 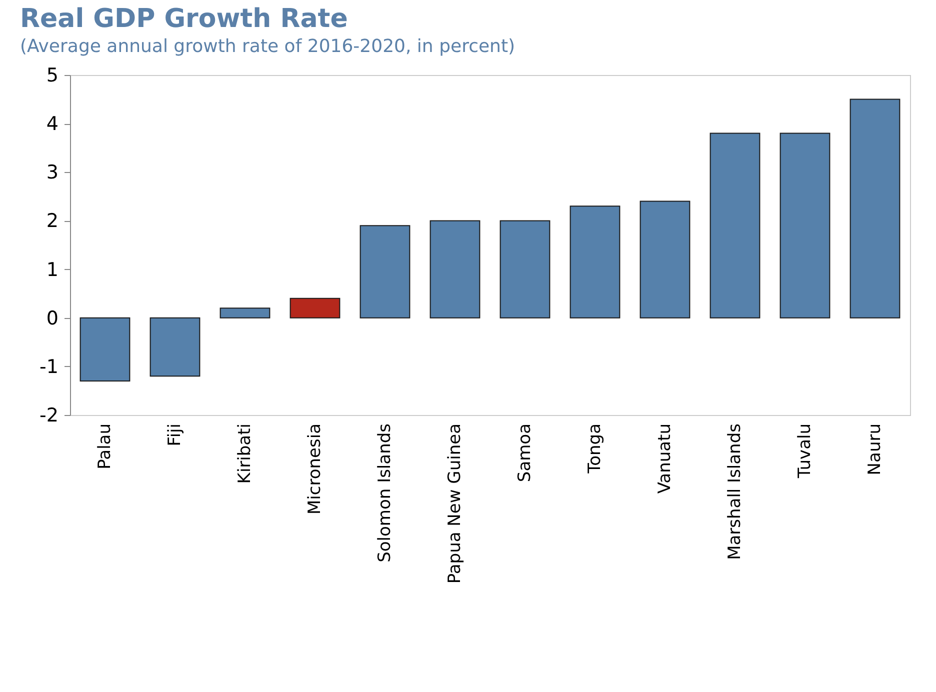 I want to click on x-tick-label: Tuvalu, so click(x=805, y=452).